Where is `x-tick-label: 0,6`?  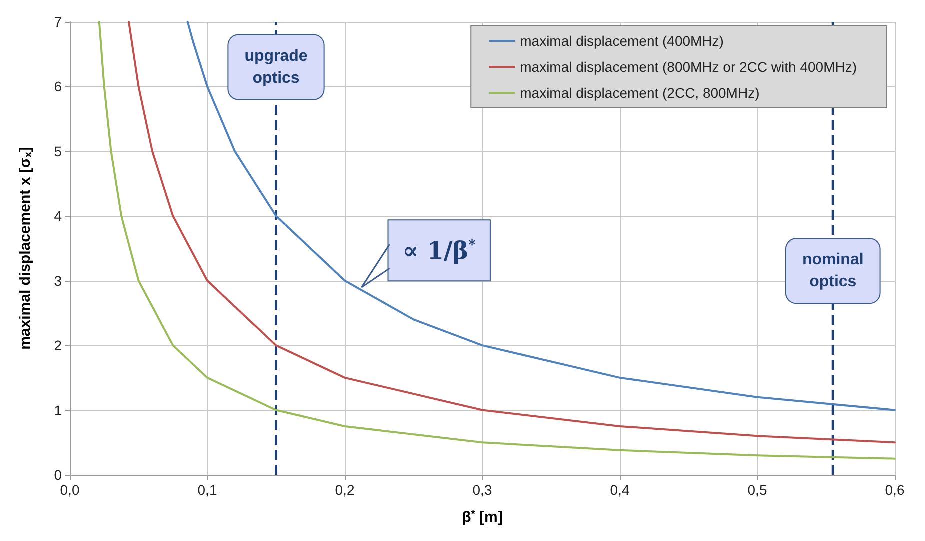 x-tick-label: 0,6 is located at coordinates (895, 490).